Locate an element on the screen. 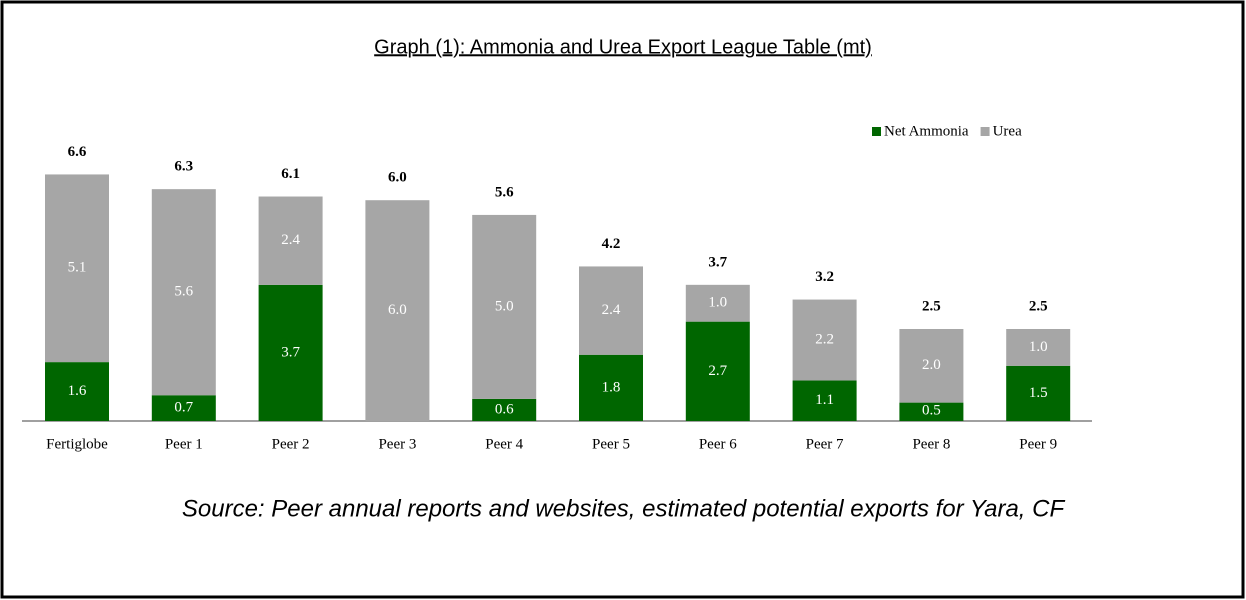 This screenshot has width=1246, height=600. x-tick-label: Peer 4 is located at coordinates (504, 444).